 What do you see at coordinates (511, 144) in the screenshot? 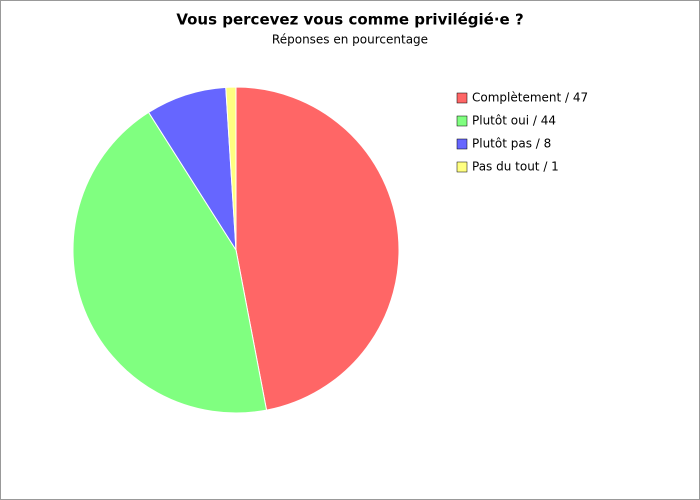
I see `legend-label: Plutôt pas / 8` at bounding box center [511, 144].